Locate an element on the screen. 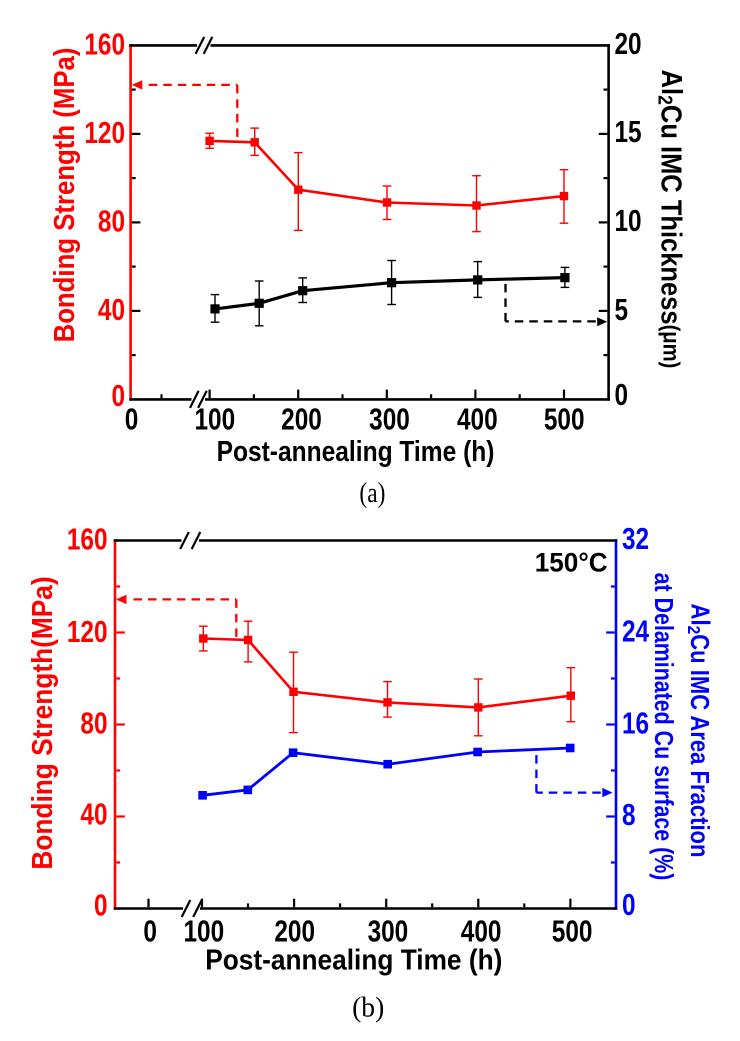 The height and width of the screenshot is (1041, 740). svg-text: 10 is located at coordinates (628, 220).